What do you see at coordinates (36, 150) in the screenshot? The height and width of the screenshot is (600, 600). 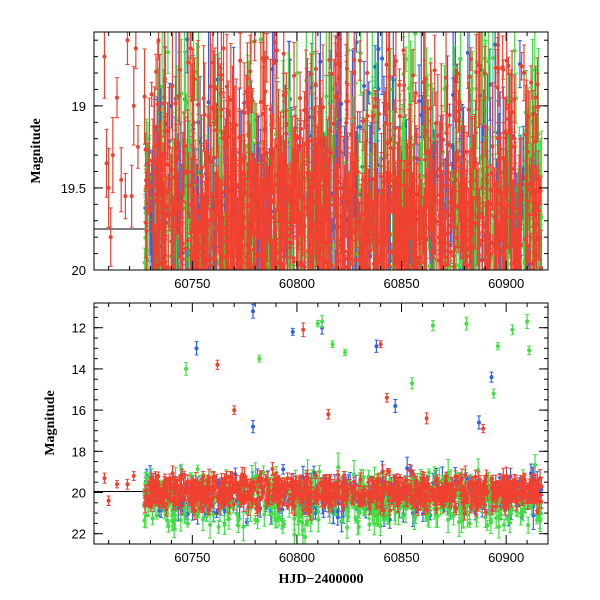 I see `top-y-axis-title: Magnitude` at bounding box center [36, 150].